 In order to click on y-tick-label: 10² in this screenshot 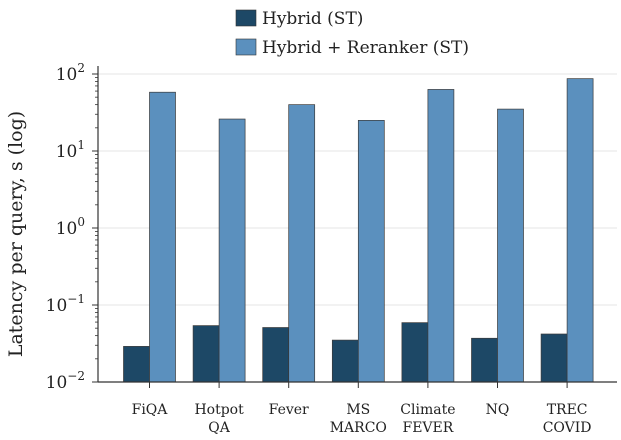, I will do `click(70, 73)`.